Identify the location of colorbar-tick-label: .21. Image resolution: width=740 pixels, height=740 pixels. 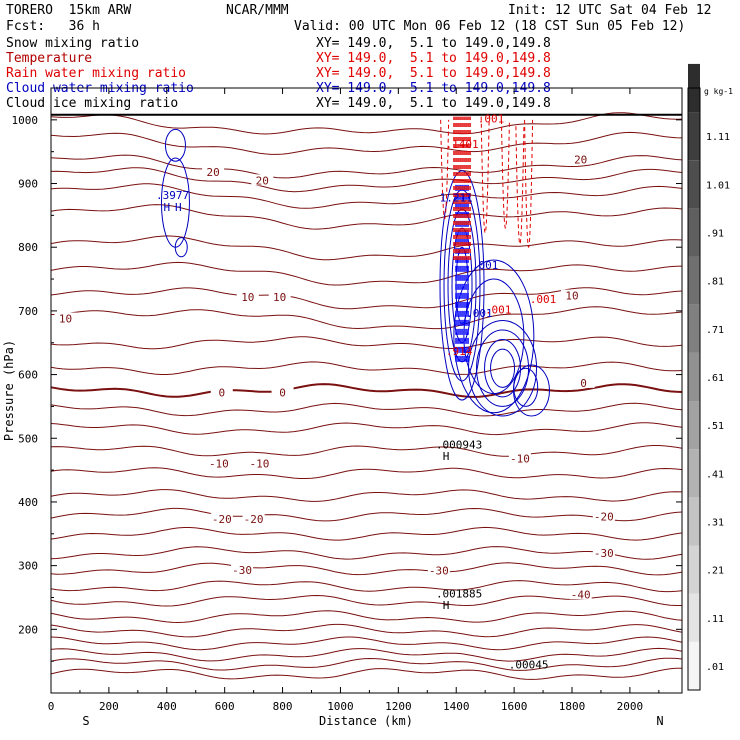
(715, 571).